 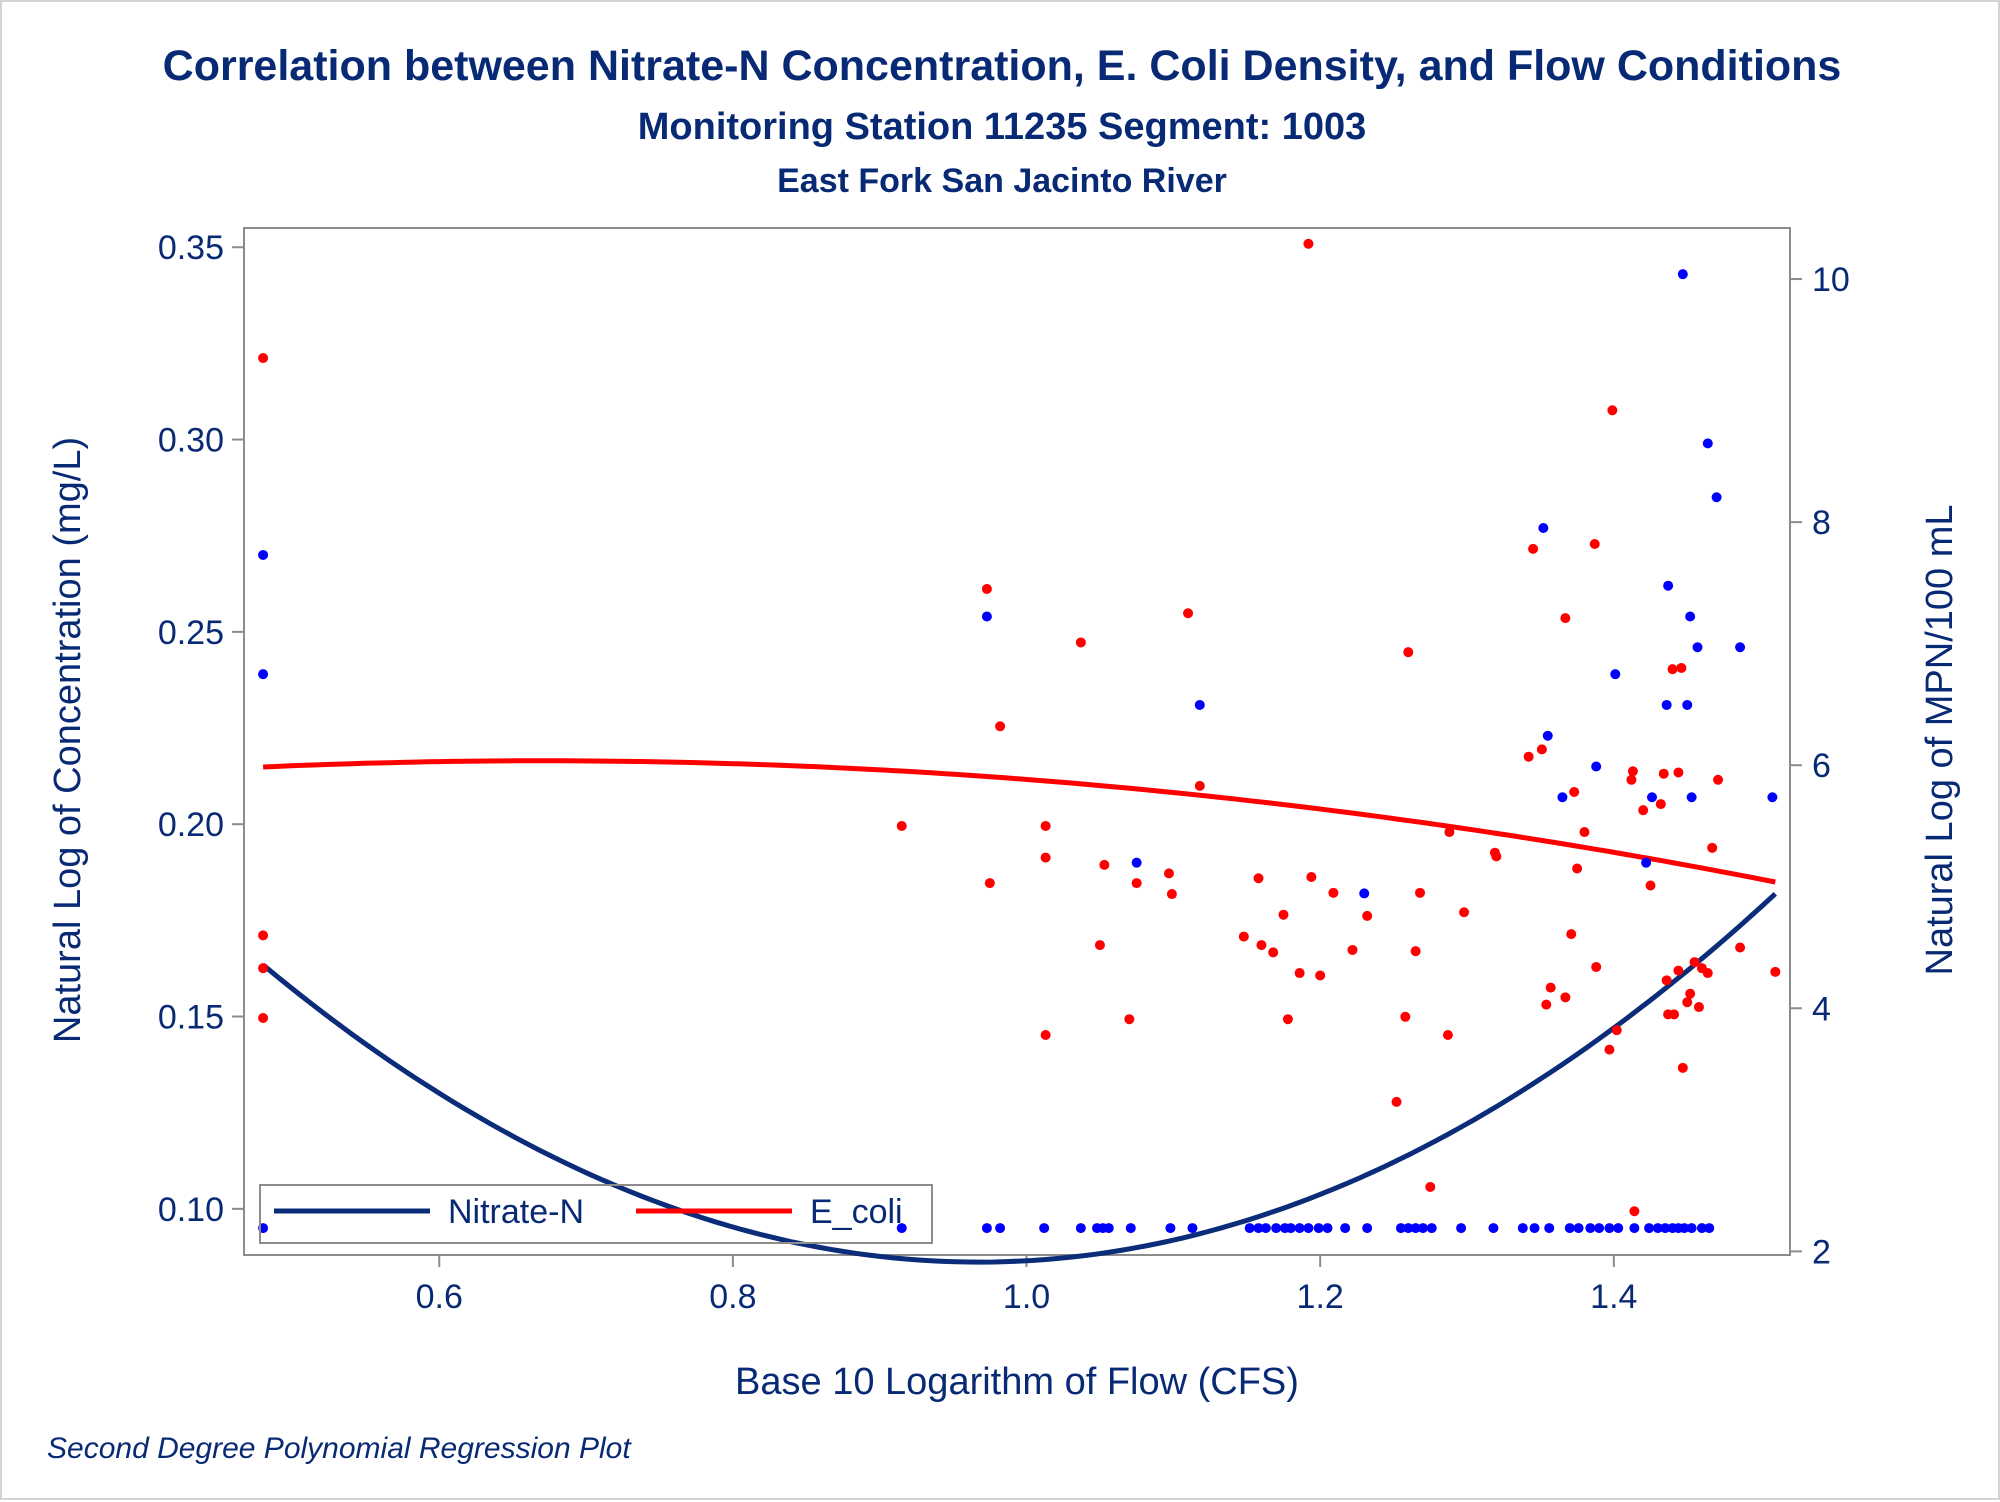 I want to click on chart-subtitle: Monitoring Station 11235 Segment: 1003, so click(x=1002, y=127).